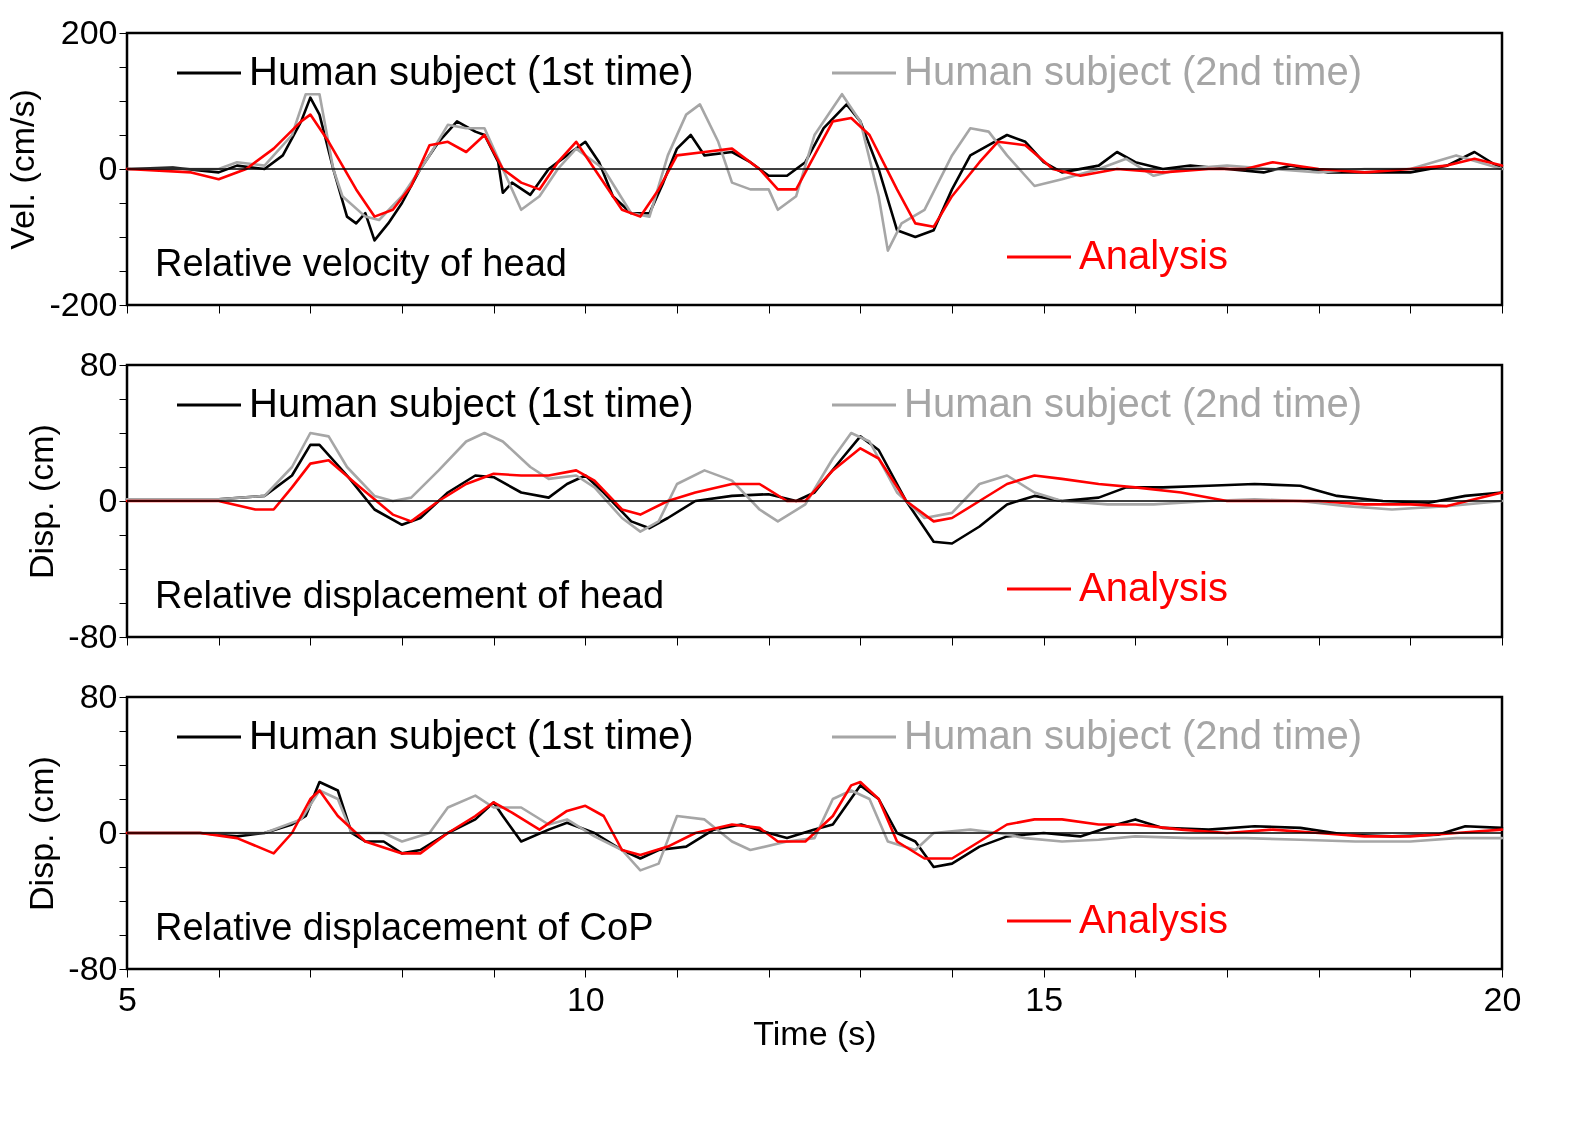 This screenshot has width=1588, height=1145. I want to click on x-tick-label: 20, so click(1502, 998).